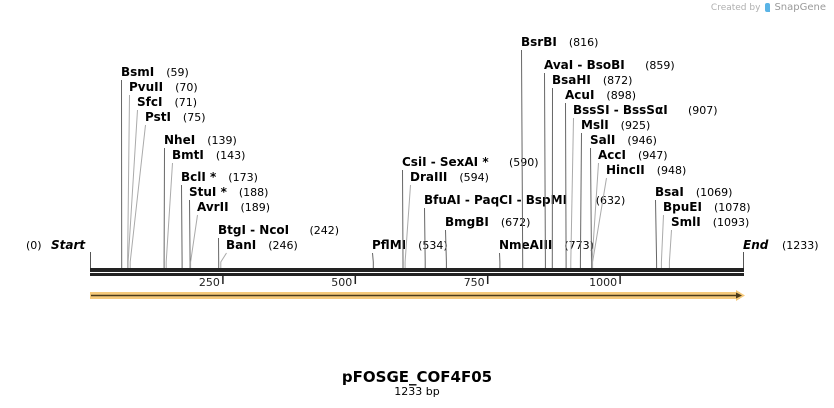 This screenshot has width=834, height=408. I want to click on site-name: DraIII, so click(428, 177).